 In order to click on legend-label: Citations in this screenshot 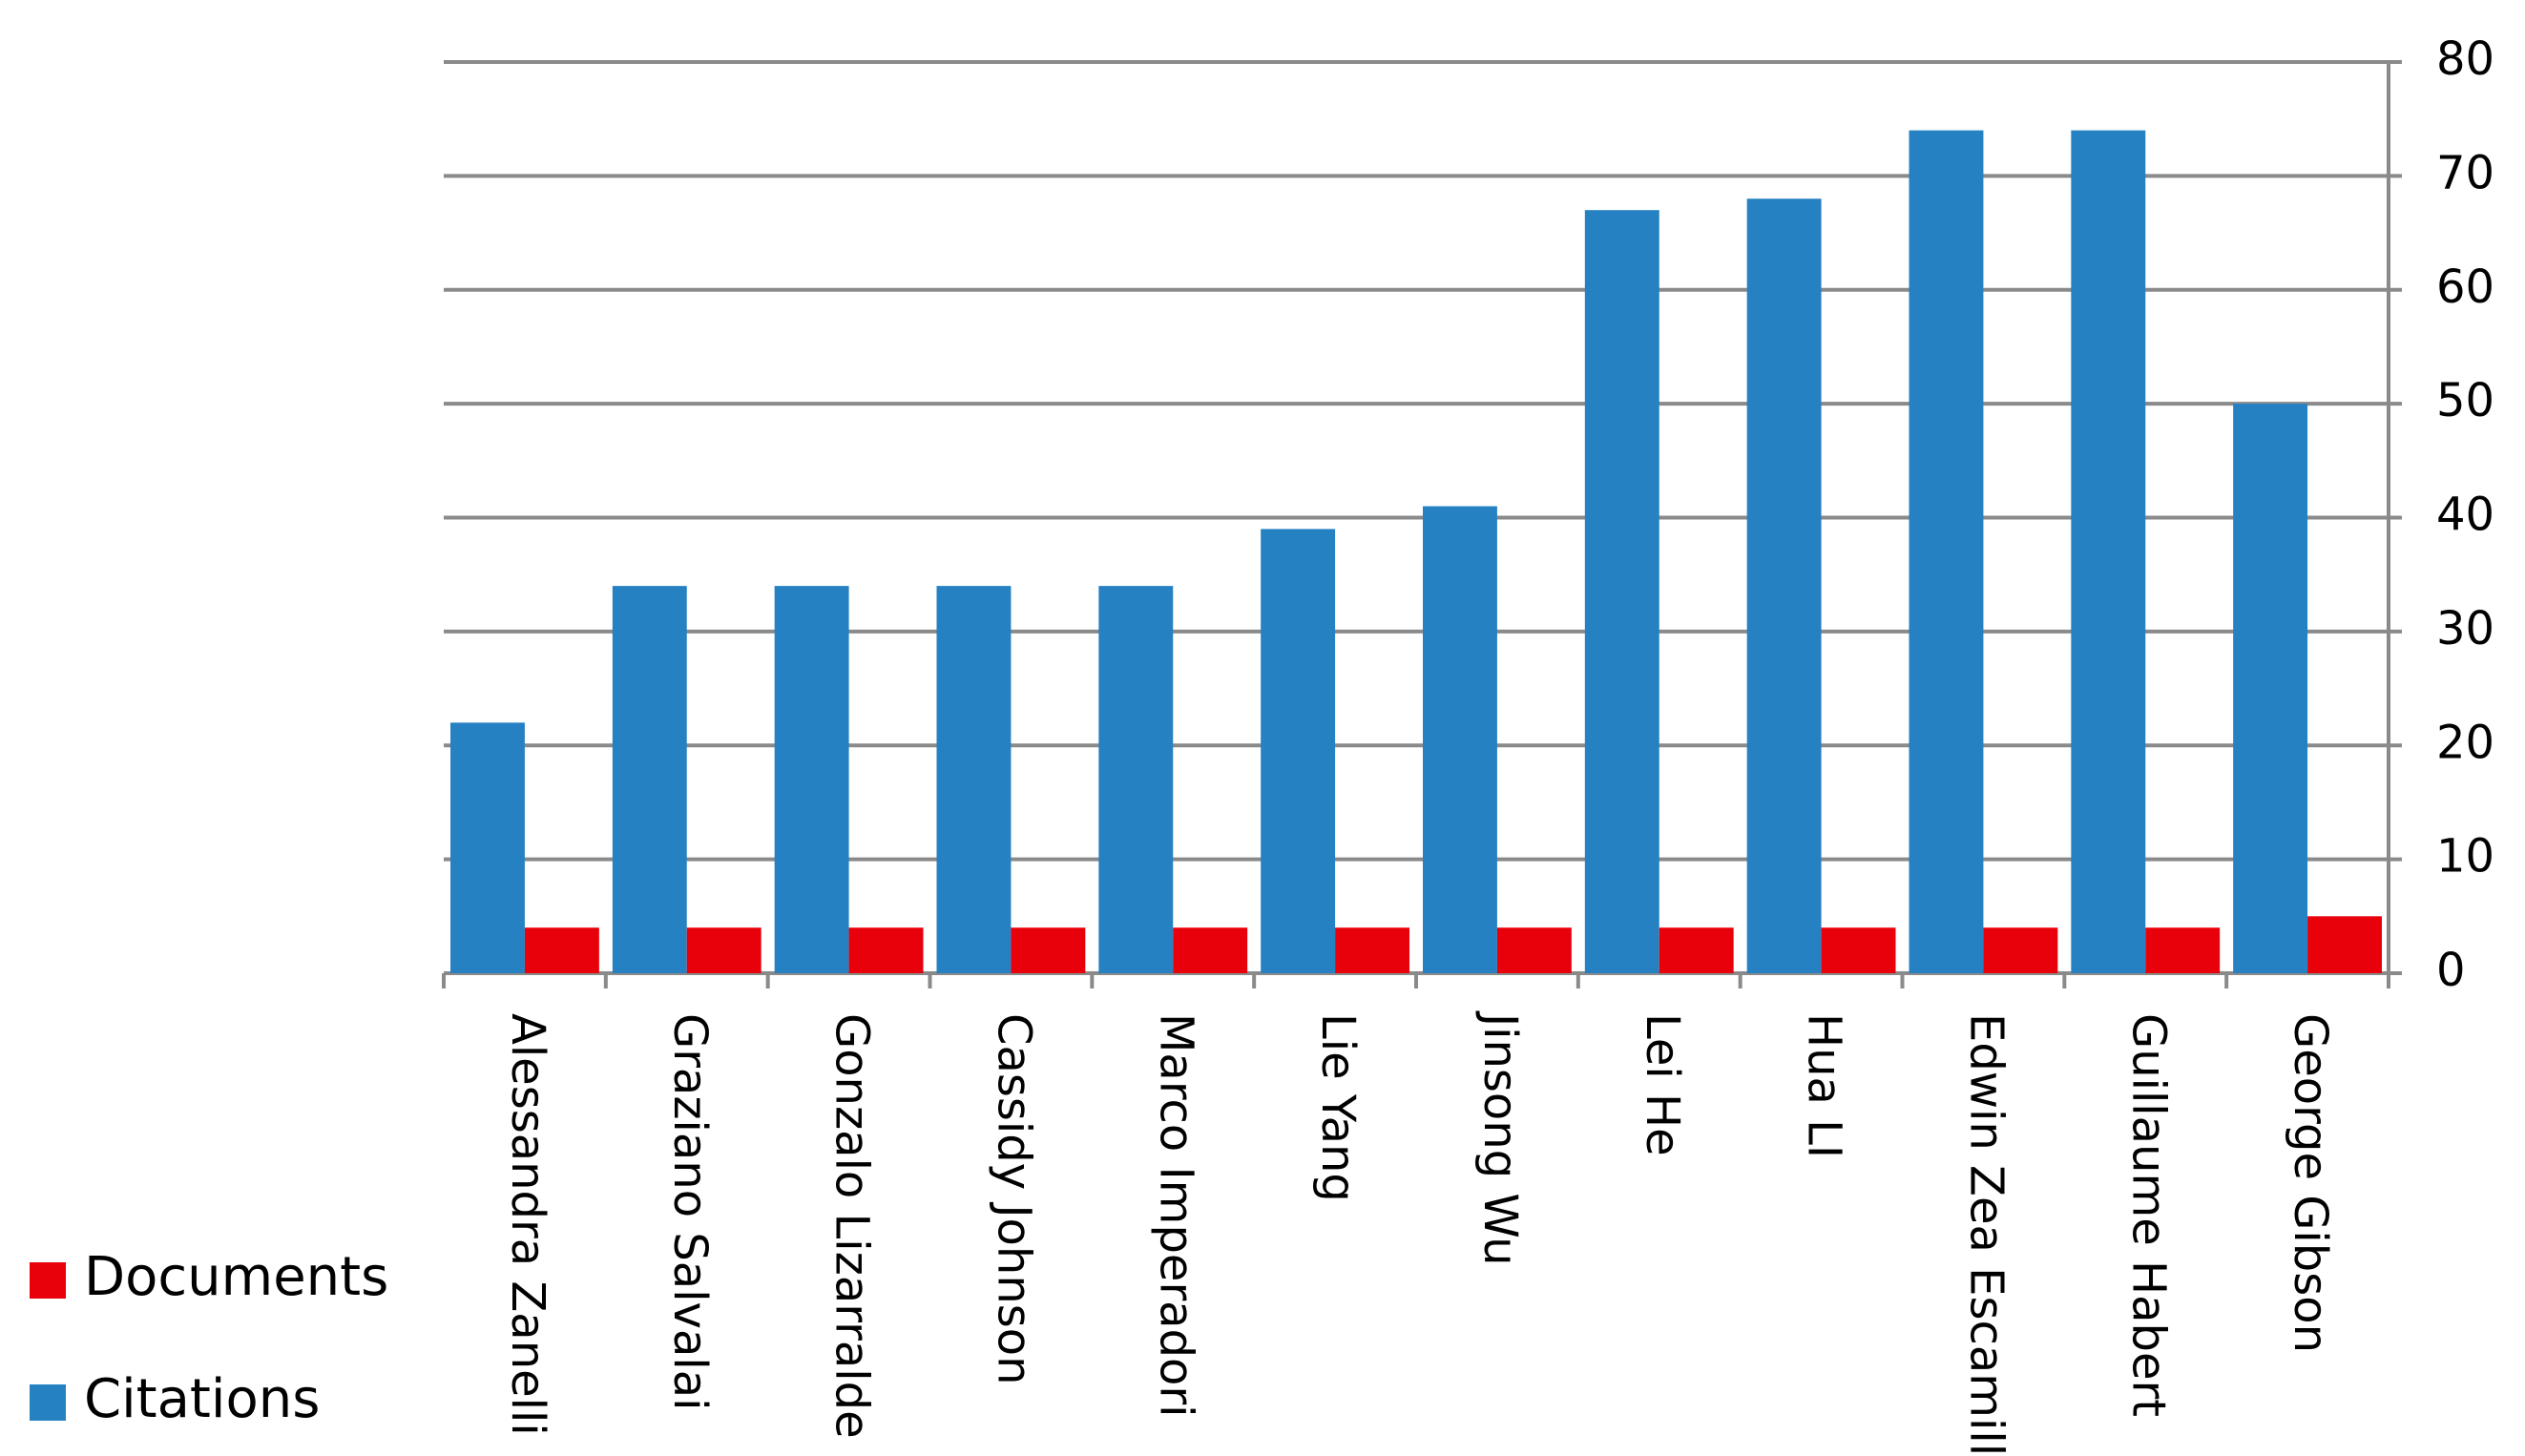, I will do `click(202, 1399)`.